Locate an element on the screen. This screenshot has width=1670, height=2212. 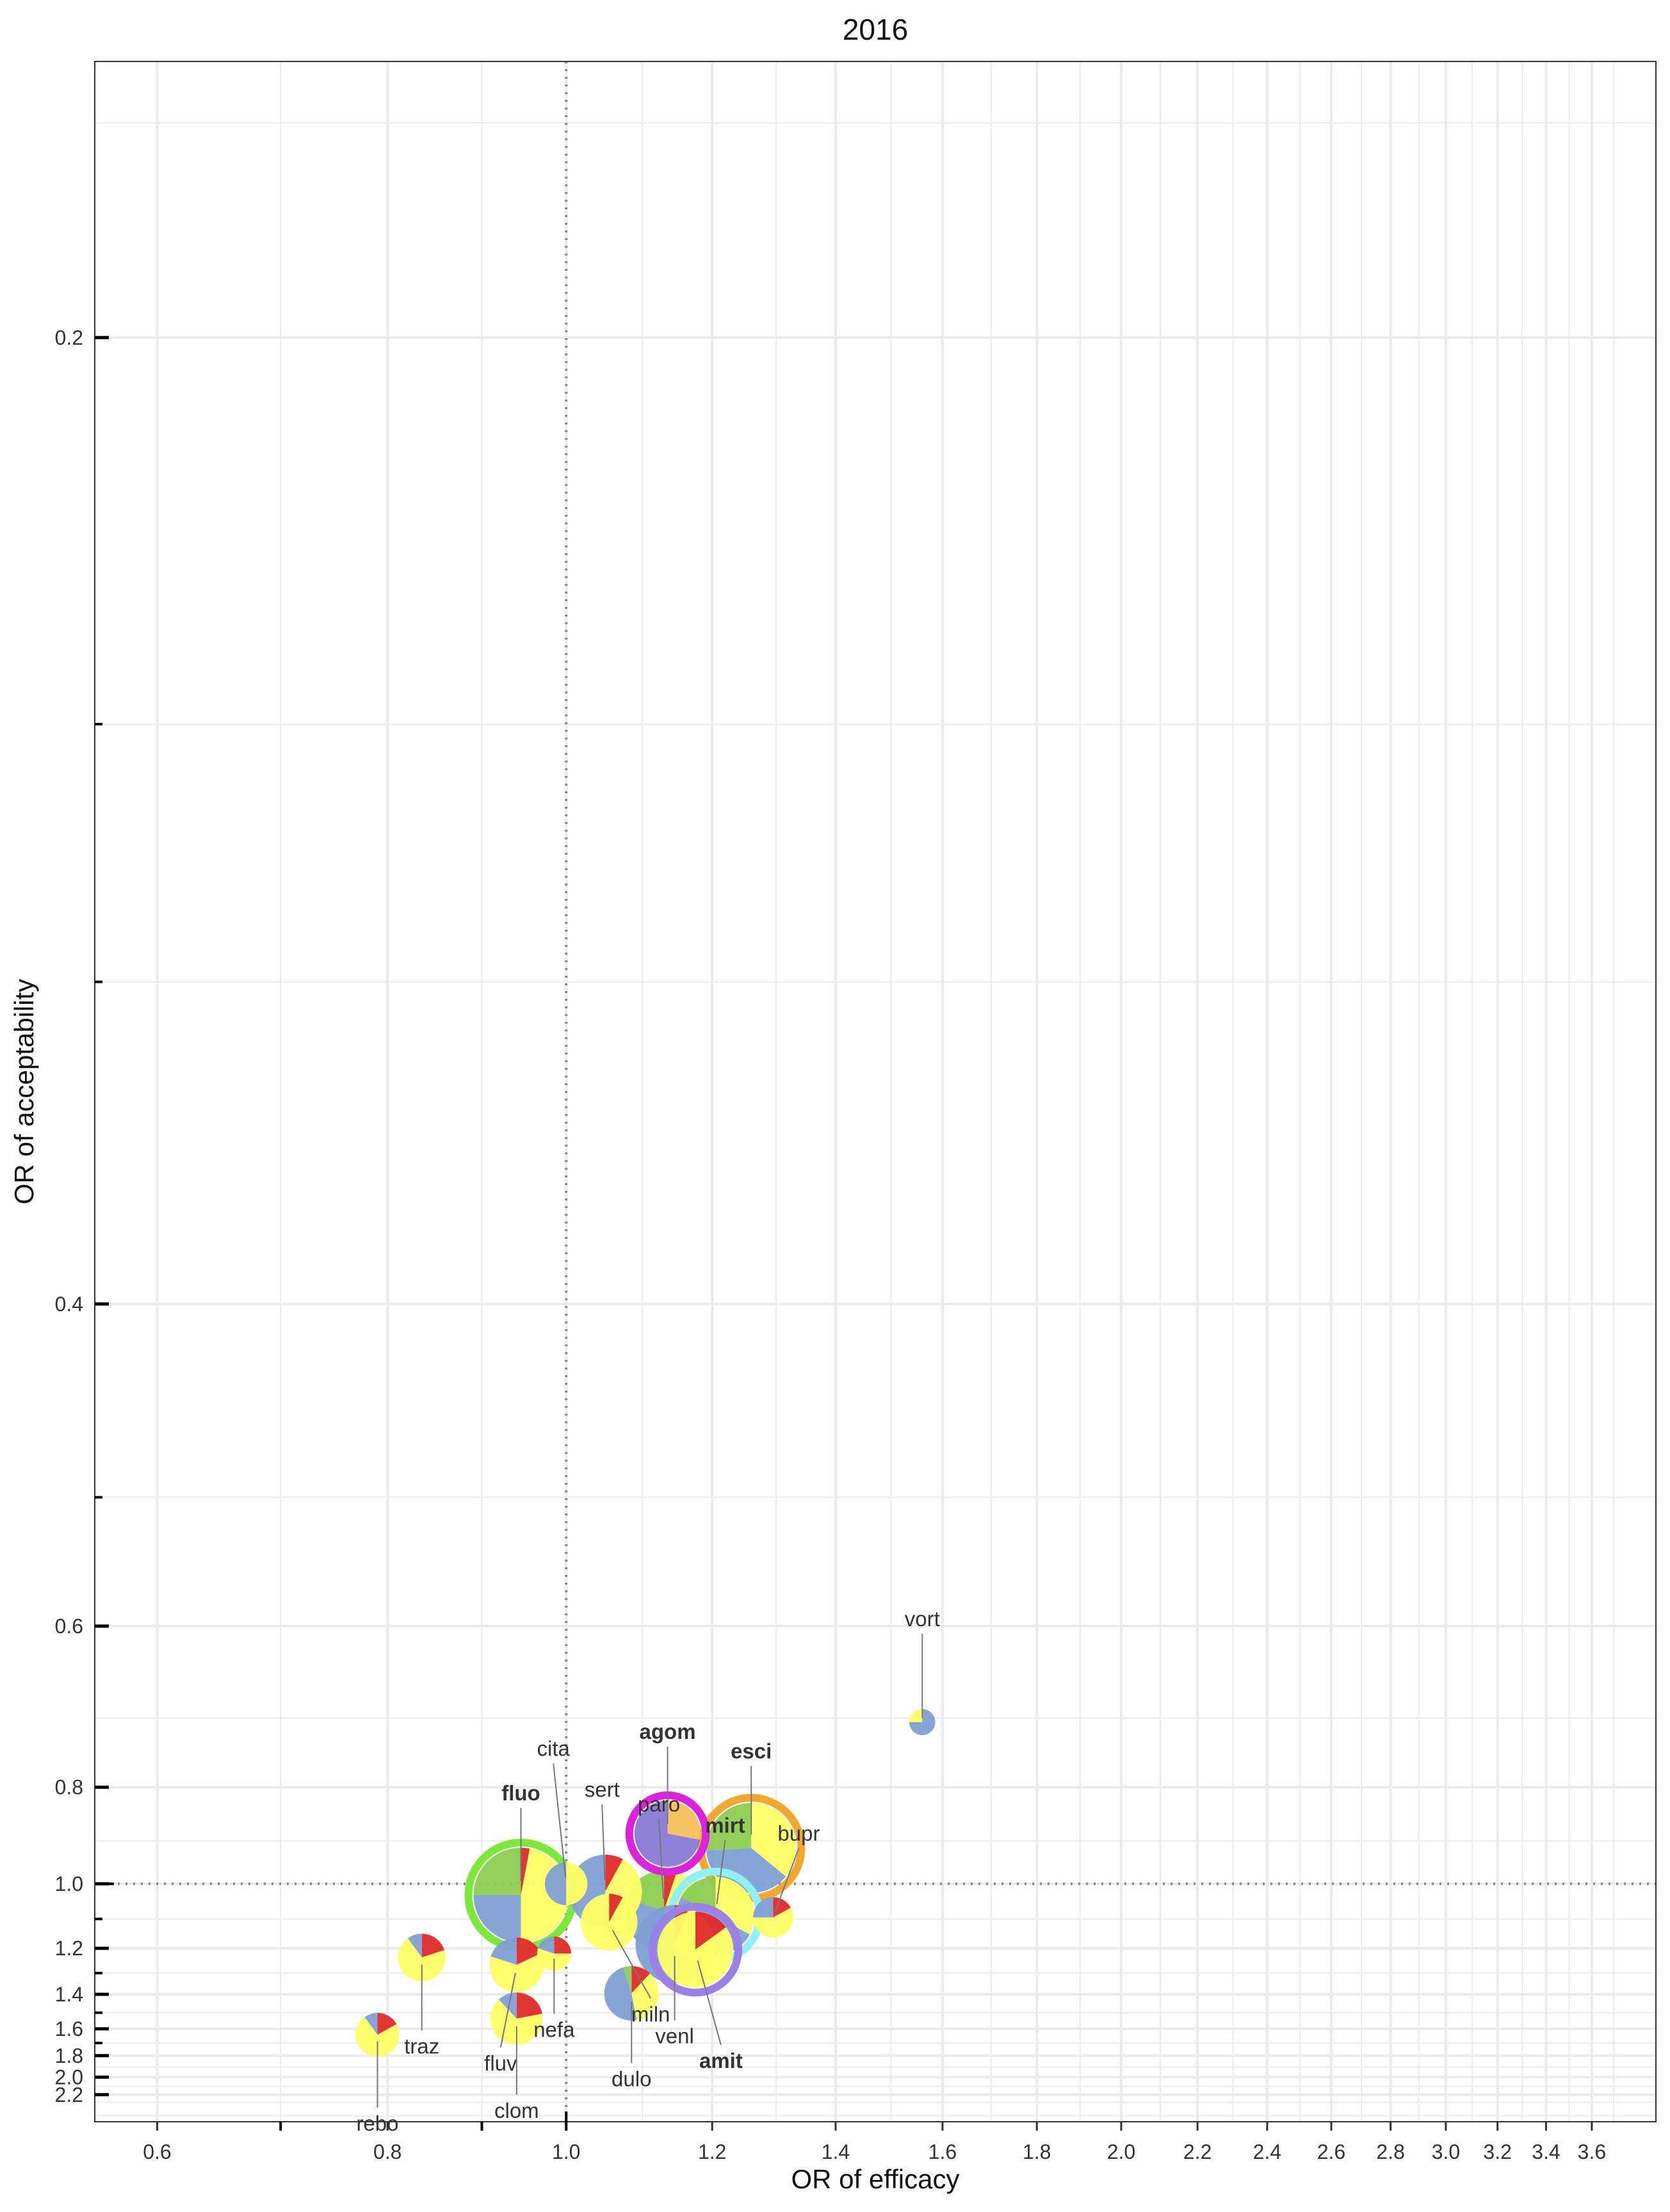
point-label-esci: esci is located at coordinates (751, 1751).